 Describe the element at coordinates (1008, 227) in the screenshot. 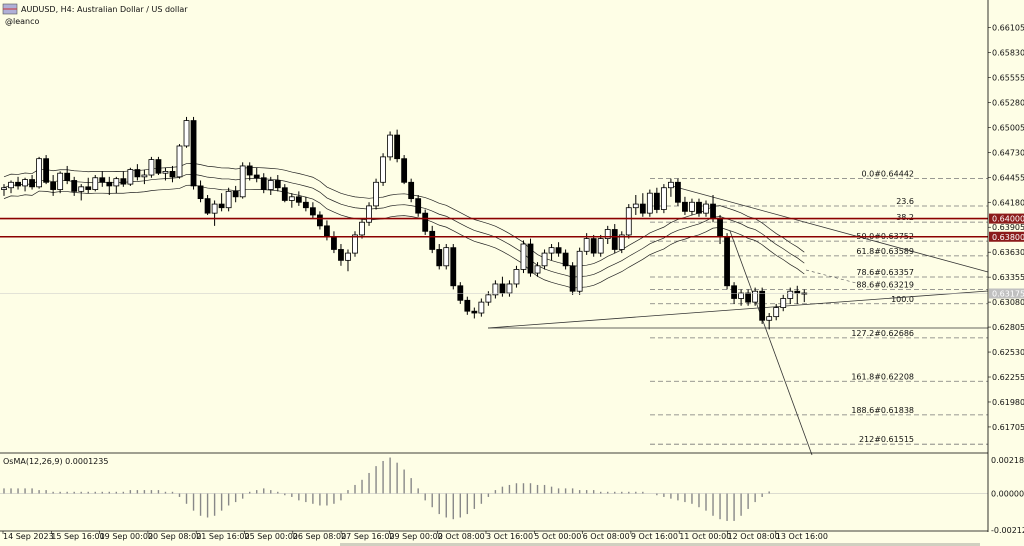

I see `price-tick-label: 0.63905` at that location.